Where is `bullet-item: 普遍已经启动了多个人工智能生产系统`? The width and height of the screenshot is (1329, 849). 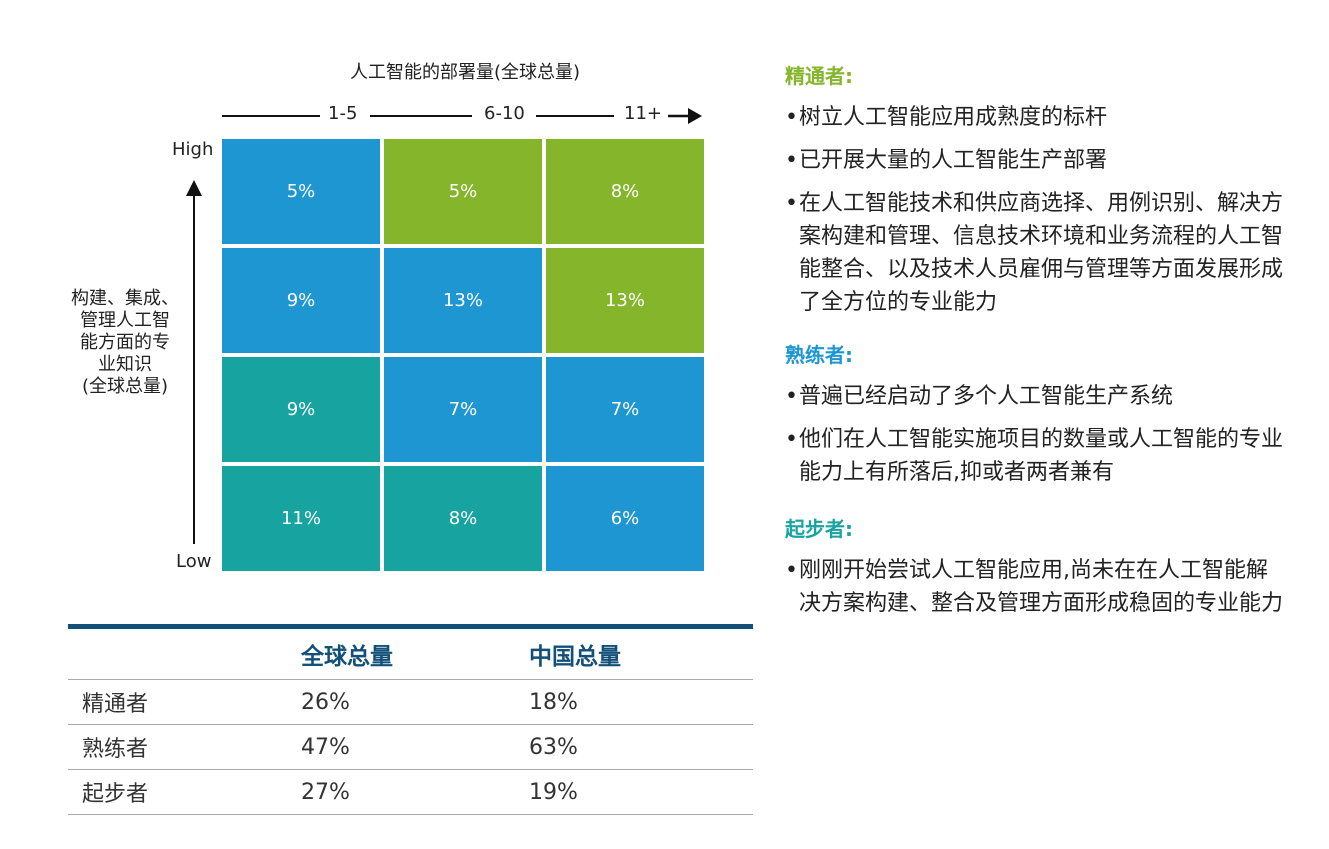 bullet-item: 普遍已经启动了多个人工智能生产系统 is located at coordinates (1035, 396).